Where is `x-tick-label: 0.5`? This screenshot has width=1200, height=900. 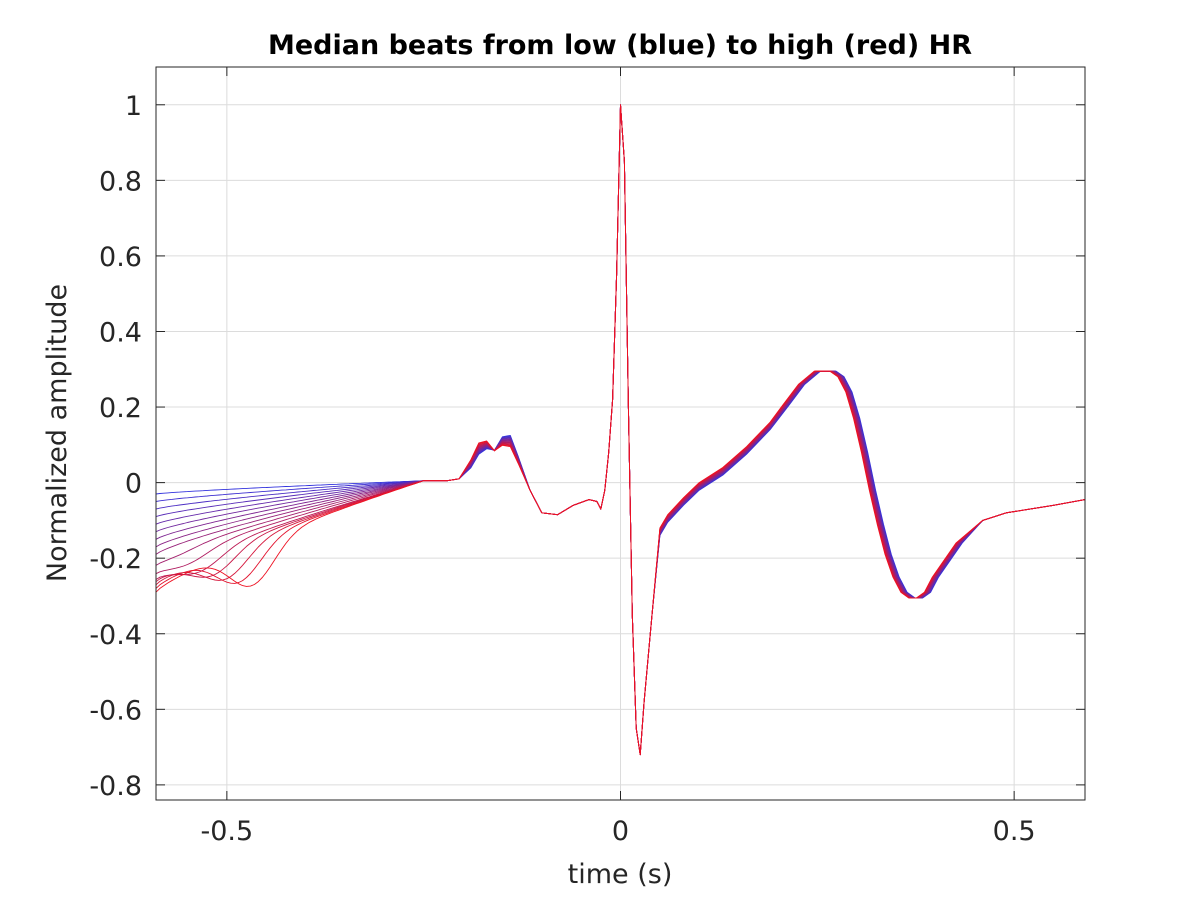
x-tick-label: 0.5 is located at coordinates (1014, 831).